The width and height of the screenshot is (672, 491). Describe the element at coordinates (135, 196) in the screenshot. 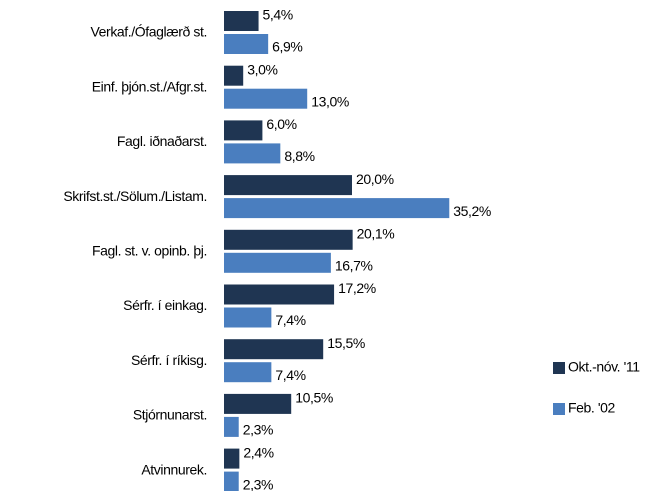

I see `category-label: Skrifst.st./Sölum./Listam.` at that location.